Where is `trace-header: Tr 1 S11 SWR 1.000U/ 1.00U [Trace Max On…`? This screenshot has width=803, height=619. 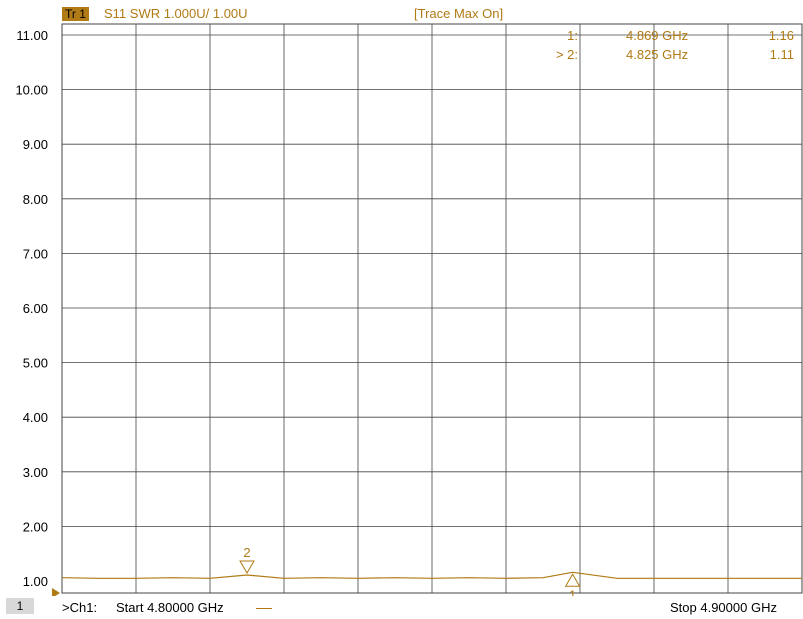
trace-header: Tr 1 S11 SWR 1.000U/ 1.00U [Trace Max On… is located at coordinates (401, 12).